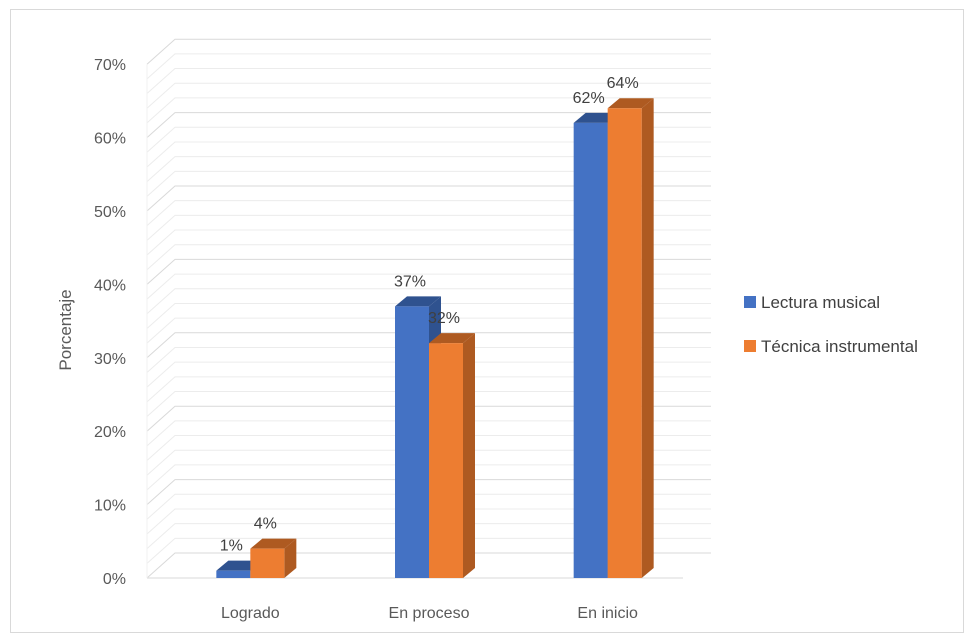 The width and height of the screenshot is (976, 643). Describe the element at coordinates (110, 139) in the screenshot. I see `y-tick-label: 60%` at that location.